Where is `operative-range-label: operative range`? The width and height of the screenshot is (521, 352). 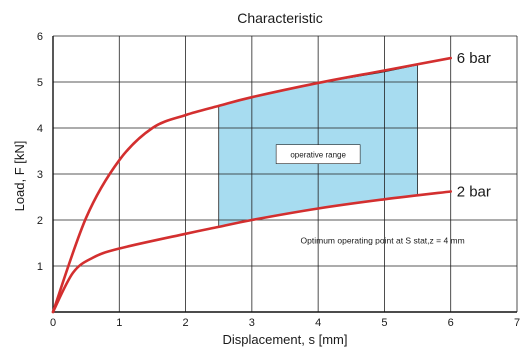 operative-range-label: operative range is located at coordinates (318, 155).